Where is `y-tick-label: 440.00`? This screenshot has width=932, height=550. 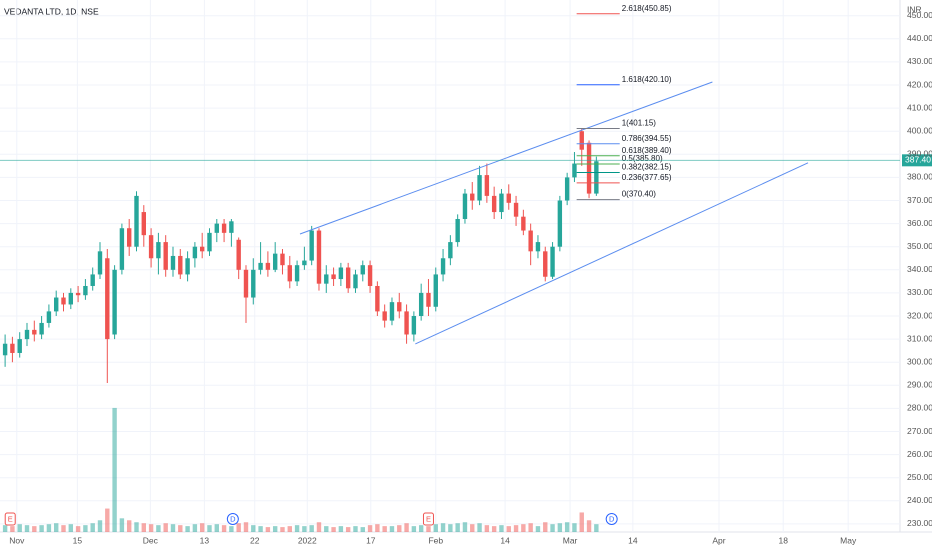
y-tick-label: 440.00 is located at coordinates (919, 38).